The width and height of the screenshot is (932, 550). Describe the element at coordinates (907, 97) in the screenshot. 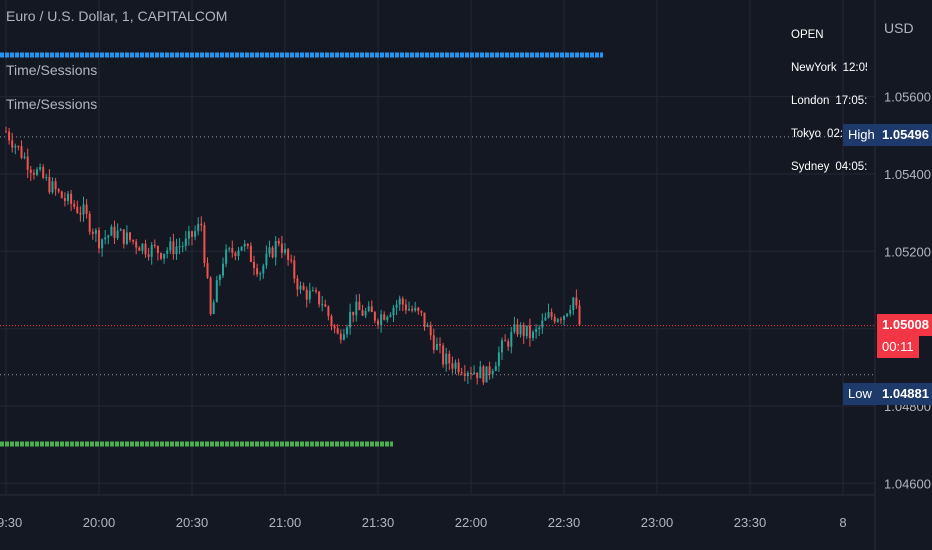

I see `y-tick-label: 1.05600` at that location.